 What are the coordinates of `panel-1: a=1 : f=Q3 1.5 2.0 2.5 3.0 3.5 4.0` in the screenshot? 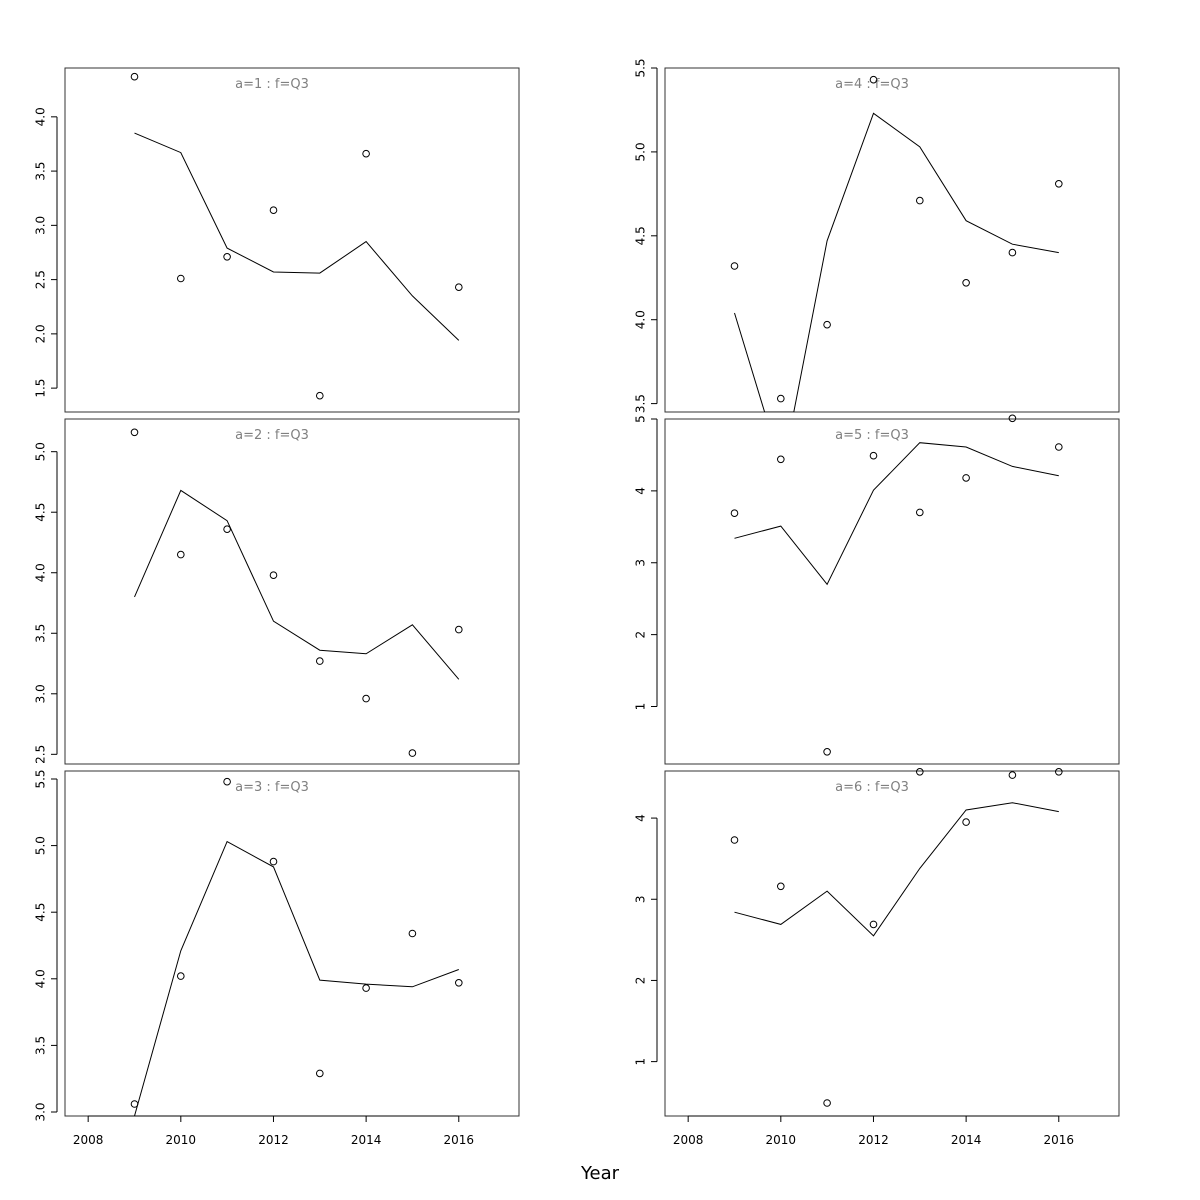 It's located at (277, 240).